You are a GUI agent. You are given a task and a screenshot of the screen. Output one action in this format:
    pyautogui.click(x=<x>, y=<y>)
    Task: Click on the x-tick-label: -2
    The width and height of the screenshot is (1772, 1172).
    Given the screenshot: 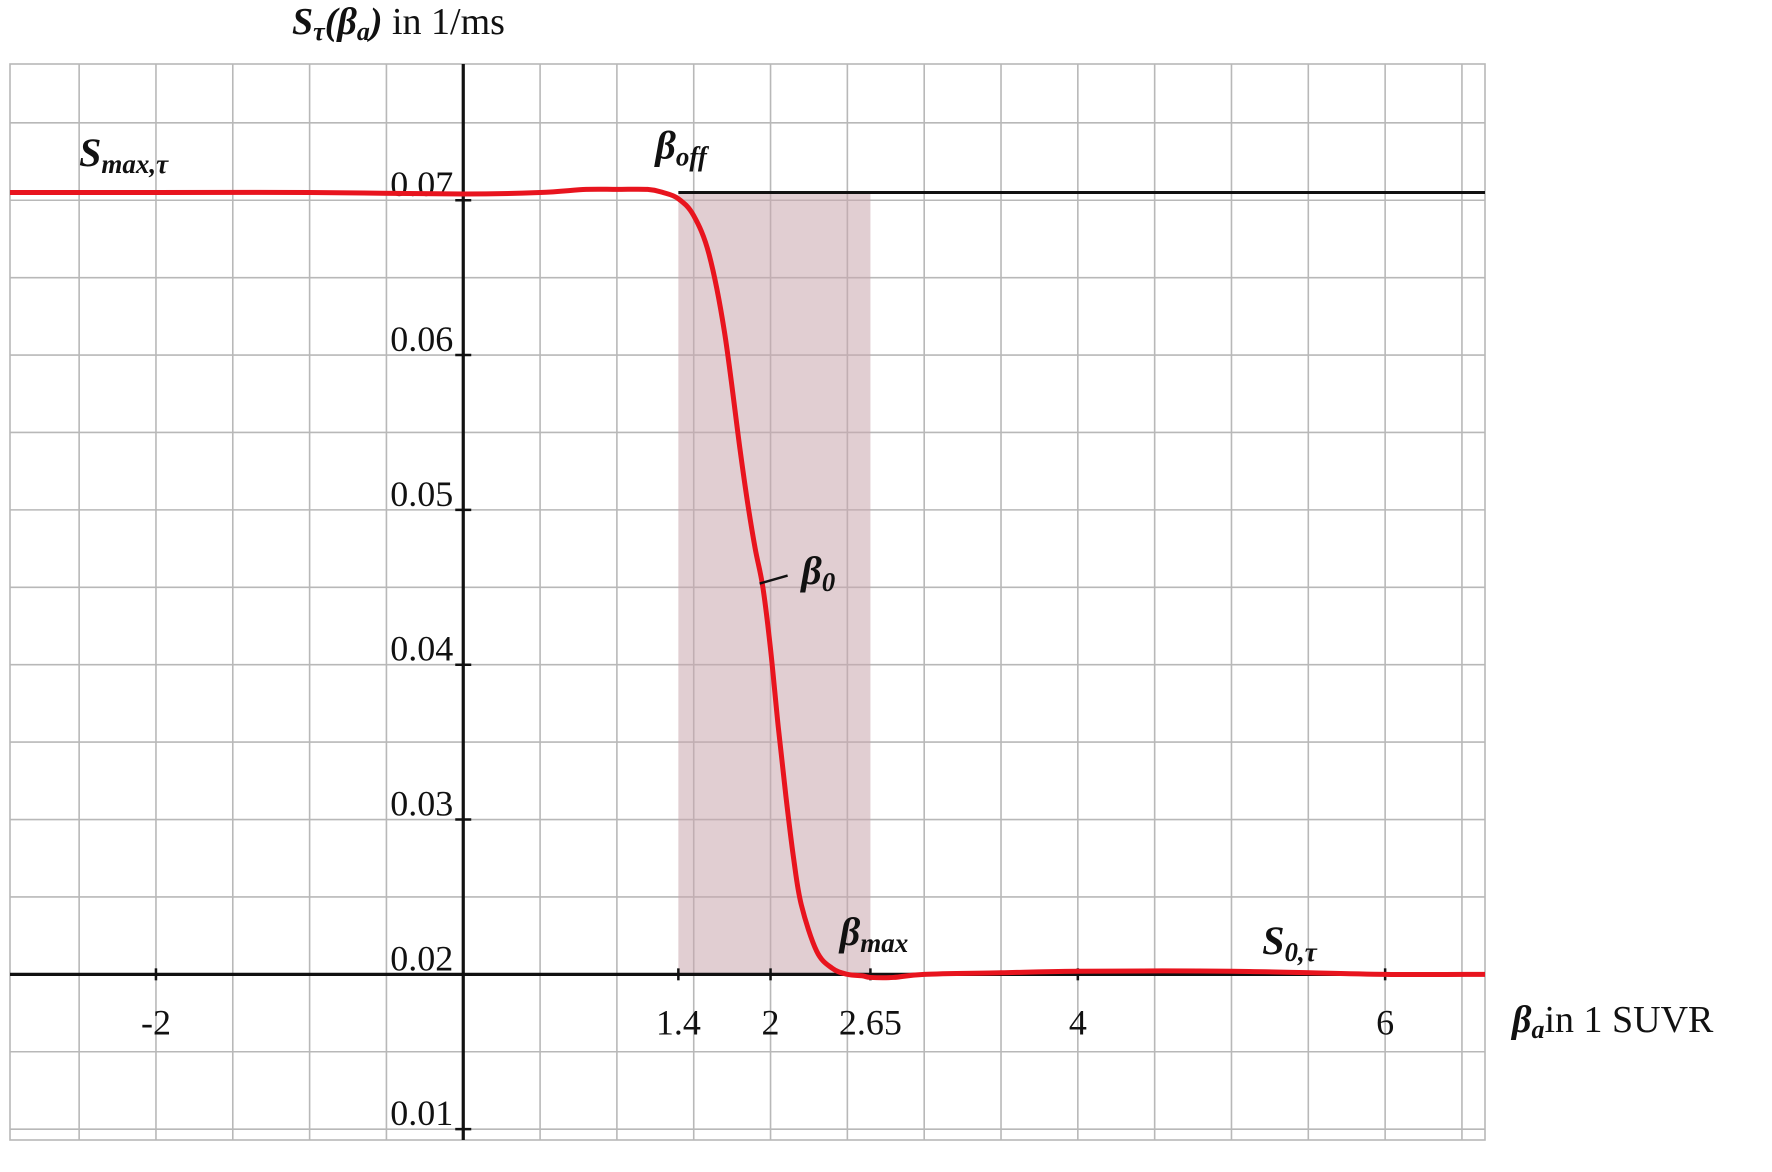 What is the action you would take?
    pyautogui.click(x=156, y=1022)
    